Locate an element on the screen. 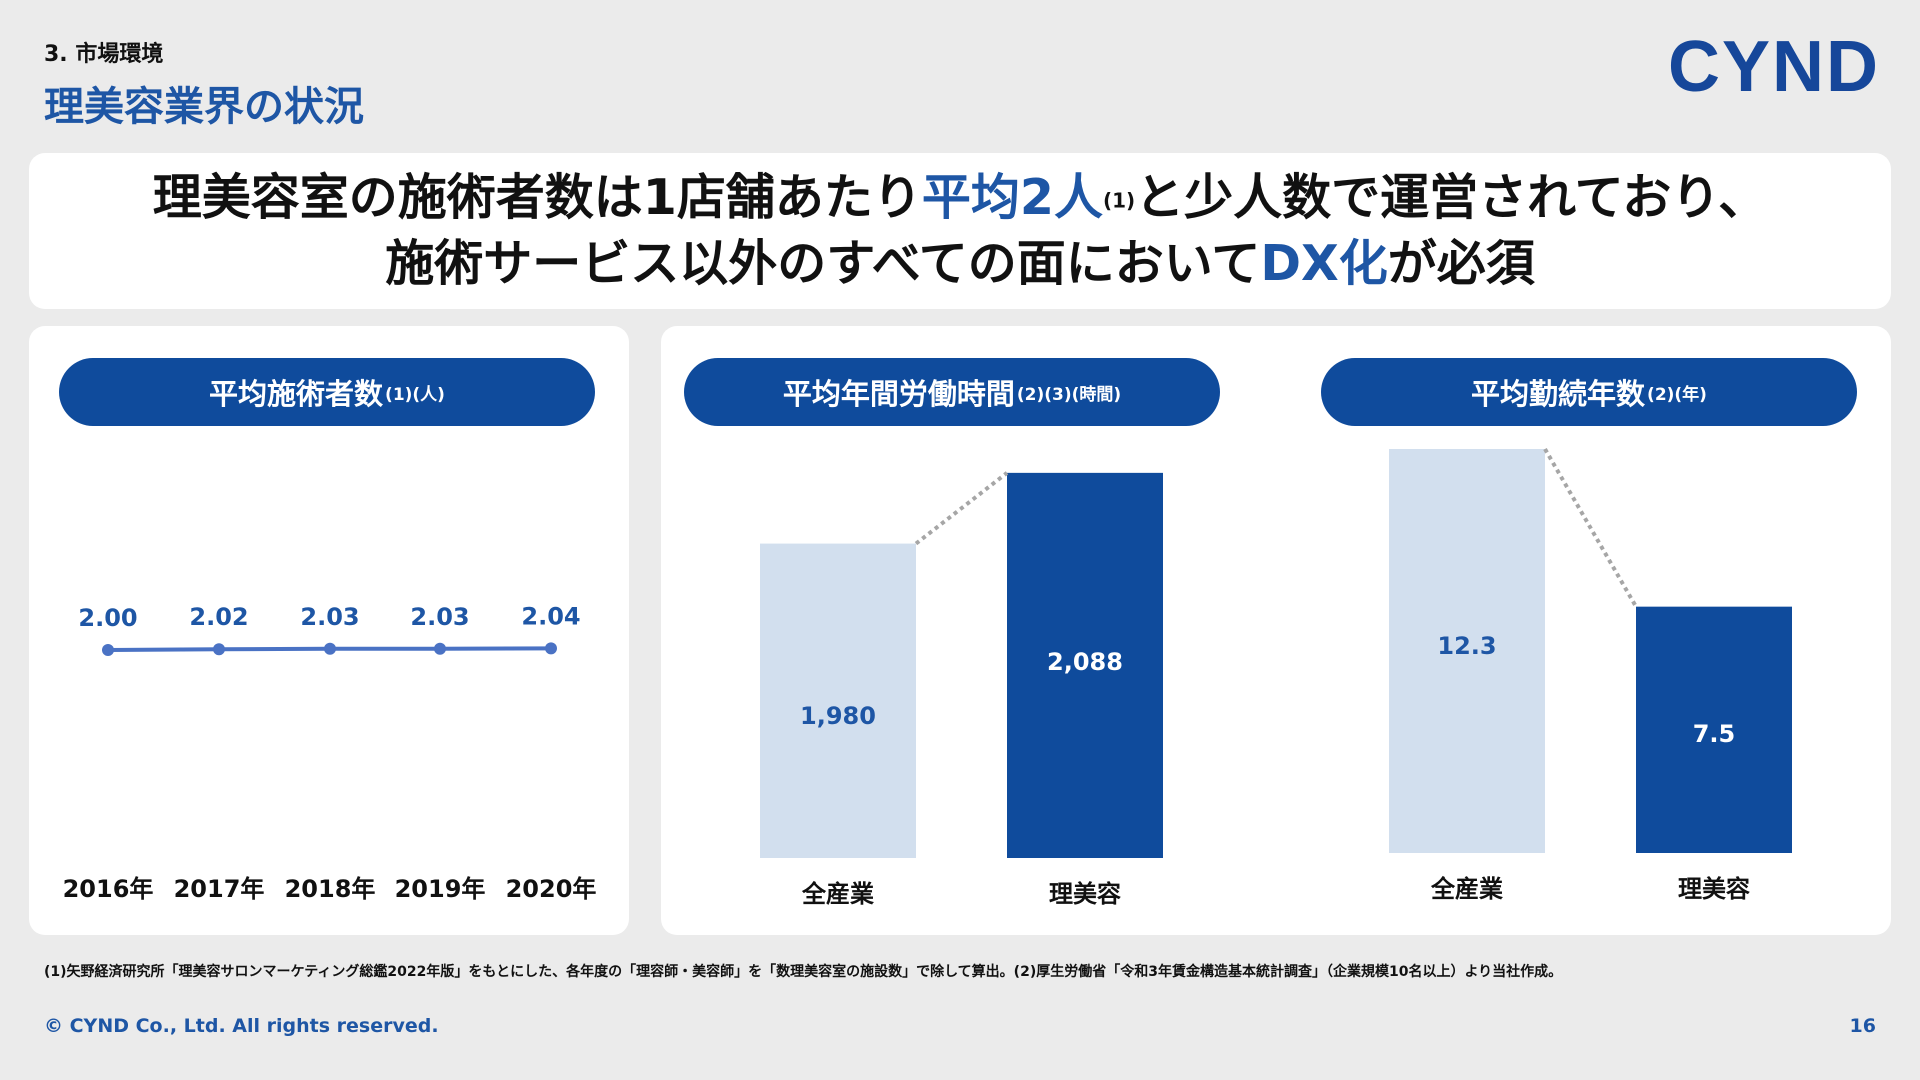  headline-text: と少人数で運営されており、 is located at coordinates (1451, 197).